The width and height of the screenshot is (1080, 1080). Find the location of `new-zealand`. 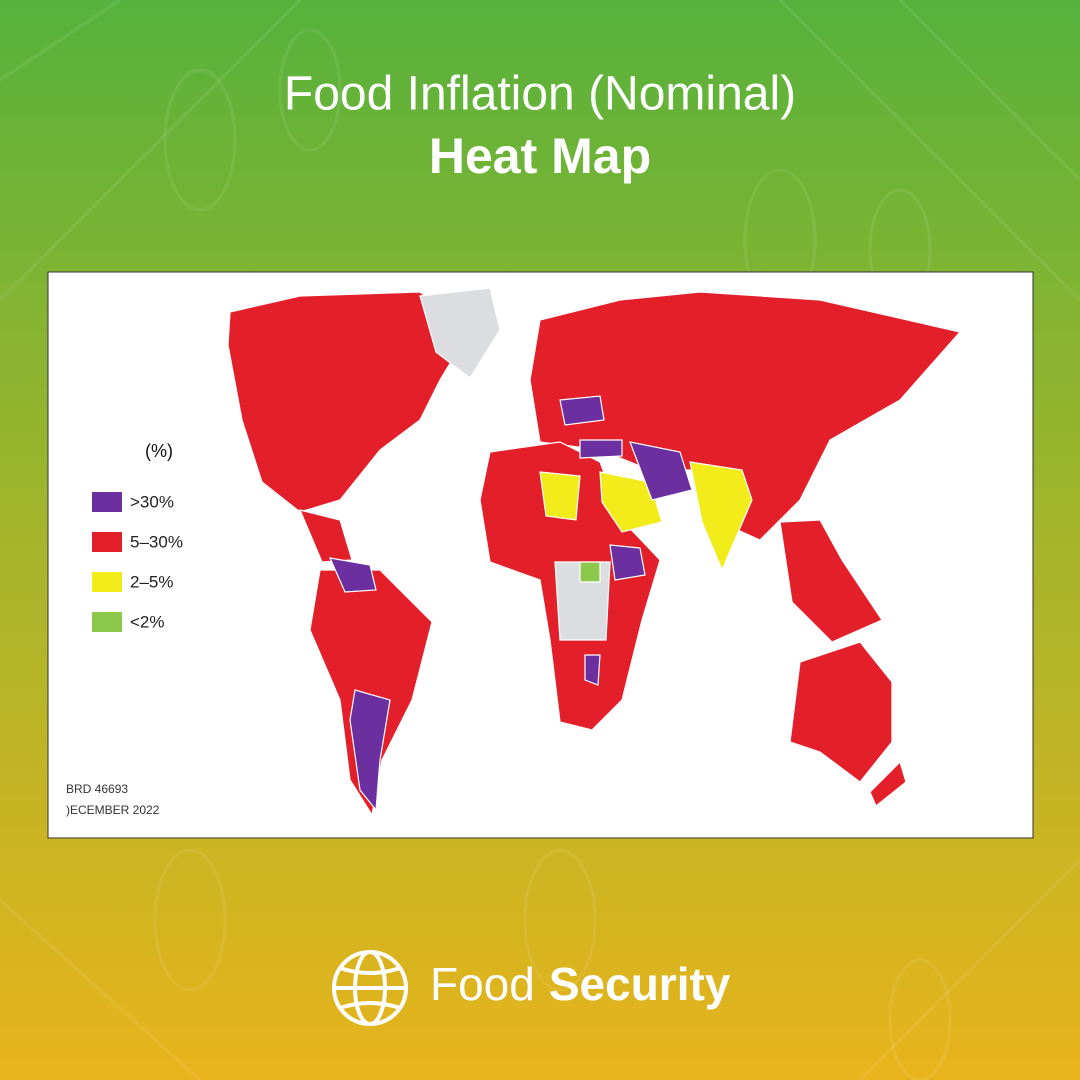

new-zealand is located at coordinates (888, 783).